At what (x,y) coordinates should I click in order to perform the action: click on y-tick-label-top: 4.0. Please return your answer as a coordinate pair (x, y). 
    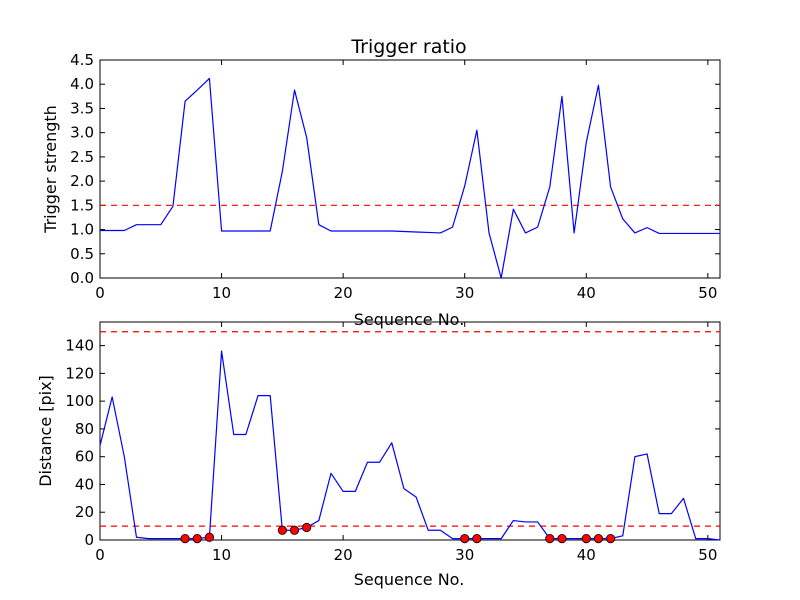
    Looking at the image, I should click on (82, 84).